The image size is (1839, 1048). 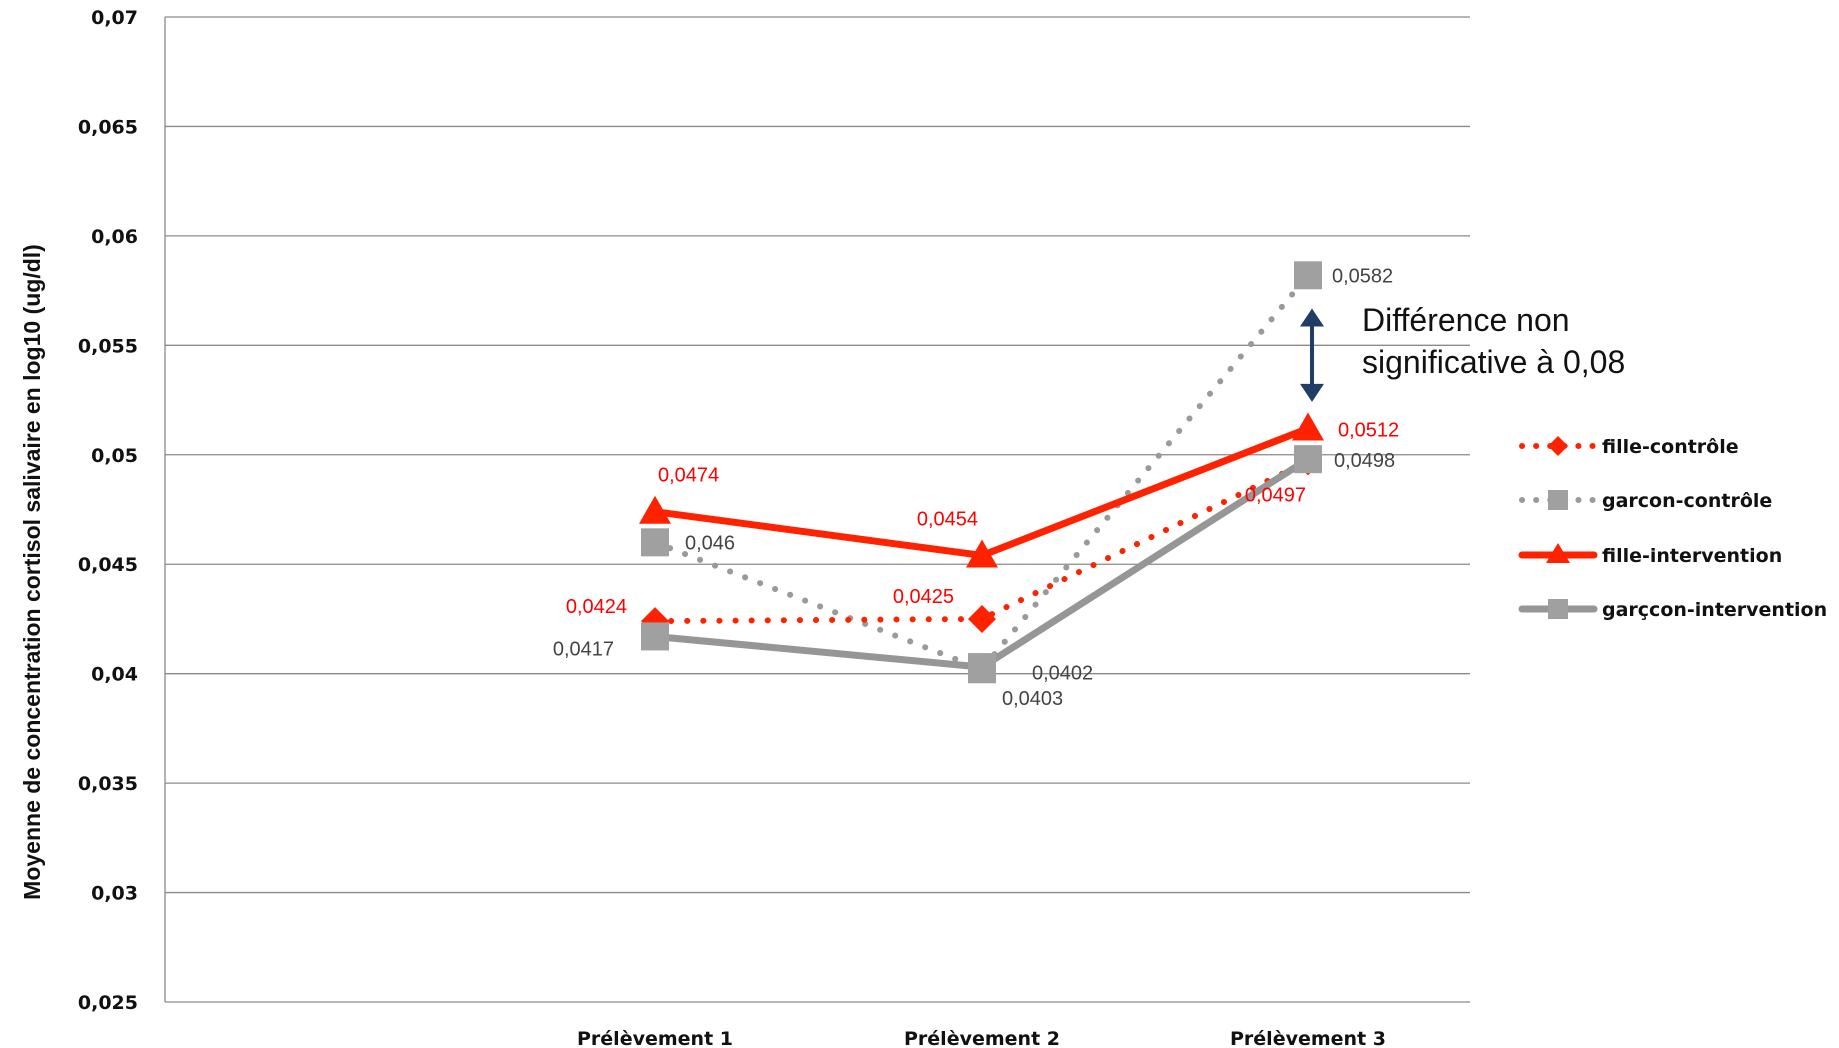 What do you see at coordinates (710, 543) in the screenshot?
I see `data-label: 0,046` at bounding box center [710, 543].